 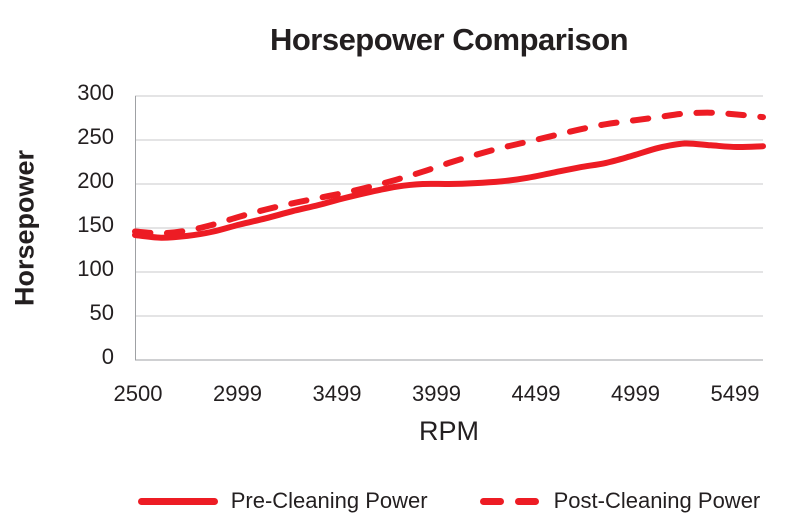 What do you see at coordinates (635, 393) in the screenshot?
I see `x-tick-label: 4999` at bounding box center [635, 393].